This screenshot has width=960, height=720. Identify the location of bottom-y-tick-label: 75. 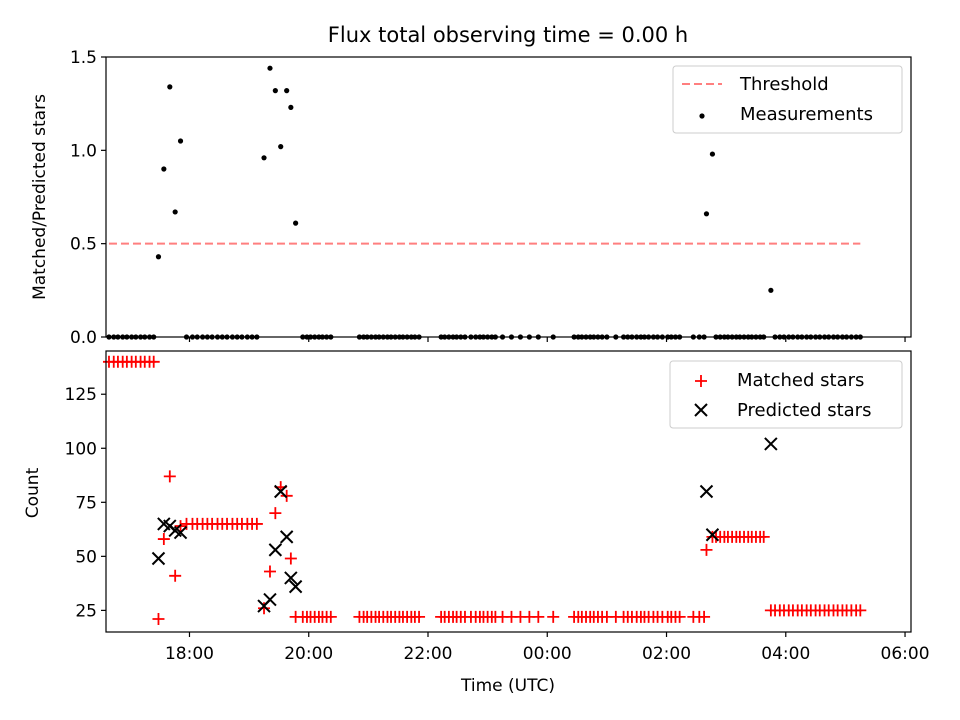
(86, 503).